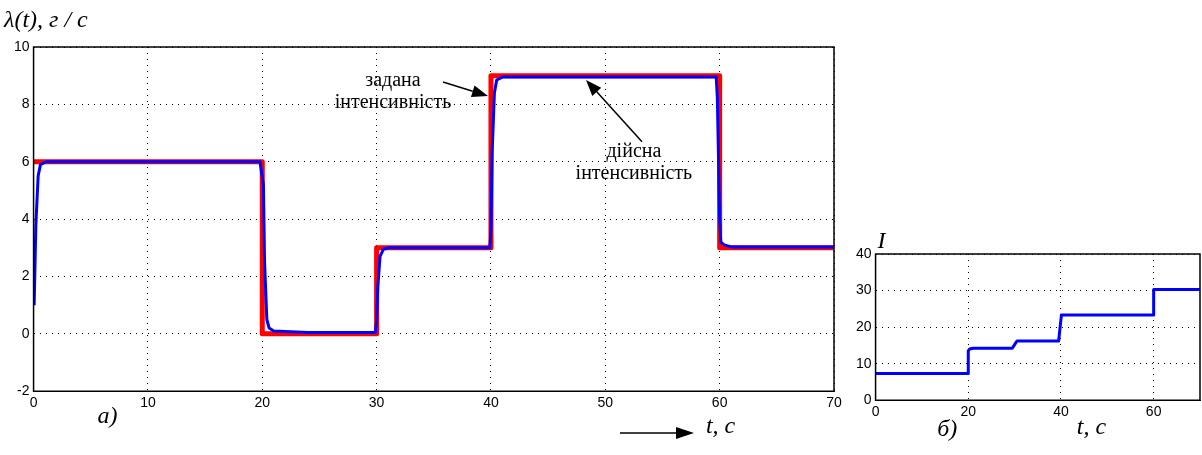 The height and width of the screenshot is (455, 1202). I want to click on y-tick-label: 4, so click(25, 217).